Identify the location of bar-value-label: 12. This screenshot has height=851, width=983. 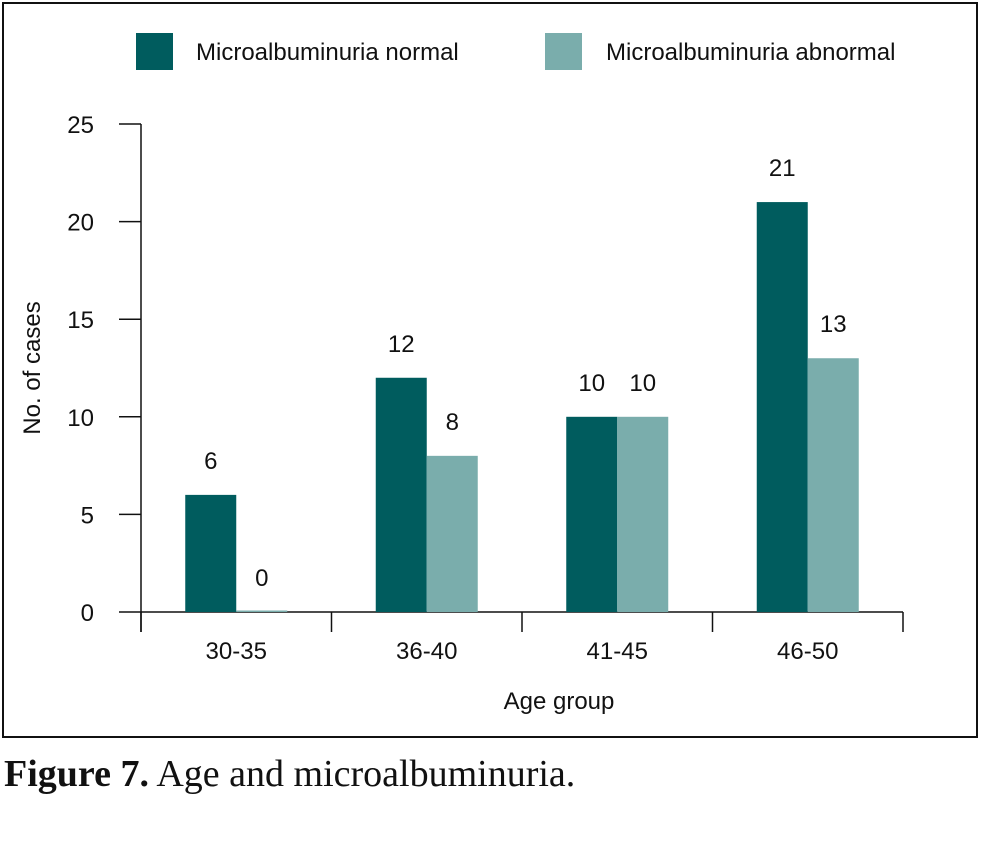
(401, 344).